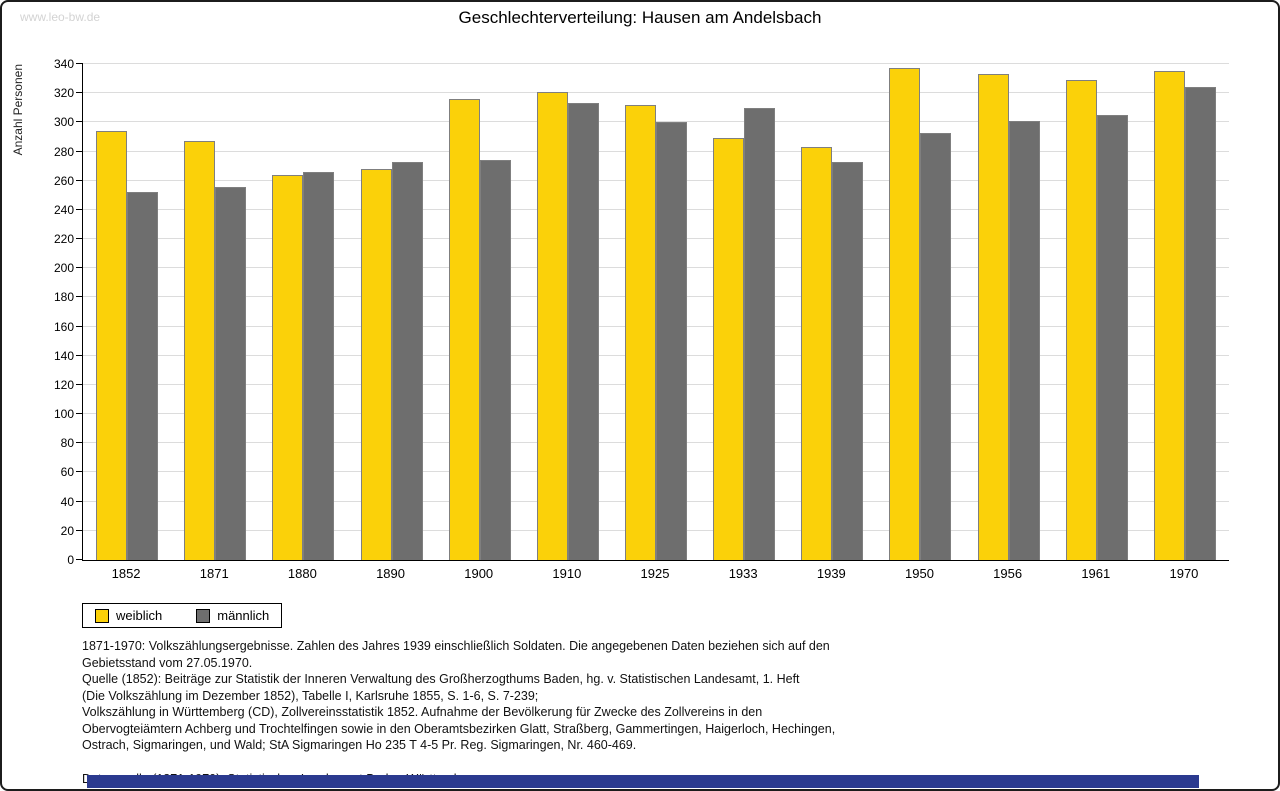 Image resolution: width=1280 pixels, height=791 pixels. I want to click on note-line: Gebietsstand vom 27.05.1970., so click(167, 662).